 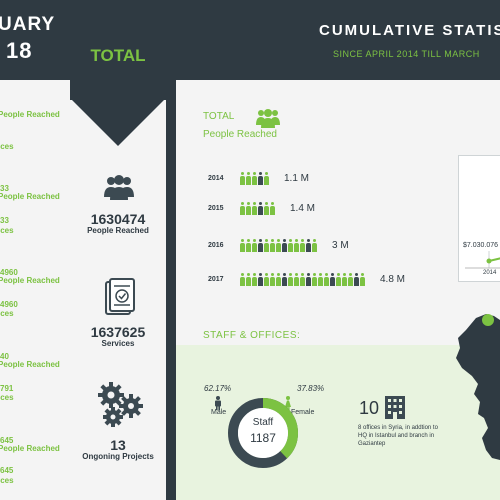 What do you see at coordinates (303, 412) in the screenshot?
I see `female-label: Female` at bounding box center [303, 412].